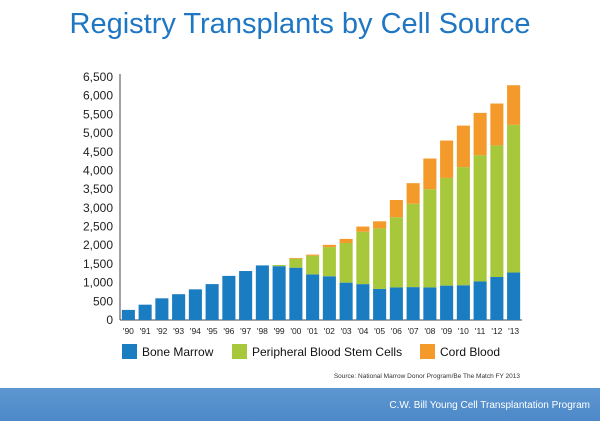 The height and width of the screenshot is (421, 600). What do you see at coordinates (513, 331) in the screenshot?
I see `x-tick-label: '13` at bounding box center [513, 331].